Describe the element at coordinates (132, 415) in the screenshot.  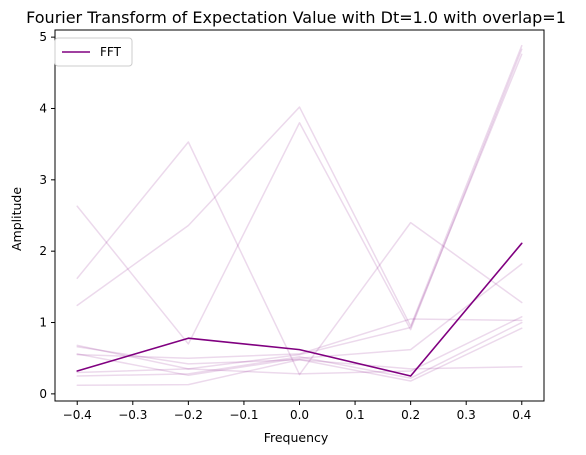
I see `x-tick-label: −0.3` at that location.